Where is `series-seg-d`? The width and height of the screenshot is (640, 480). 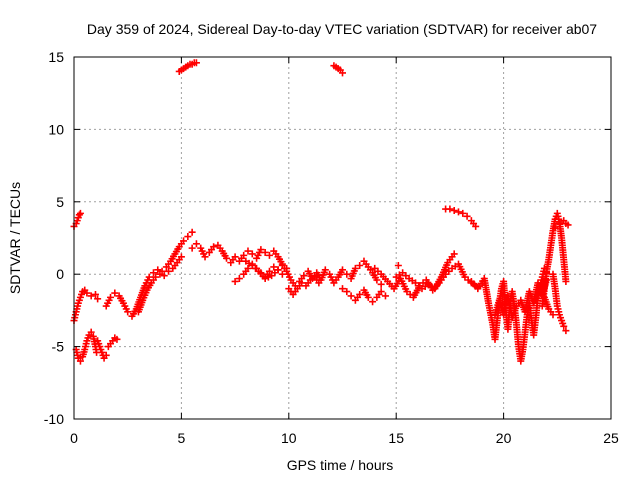 series-seg-d is located at coordinates (239, 256).